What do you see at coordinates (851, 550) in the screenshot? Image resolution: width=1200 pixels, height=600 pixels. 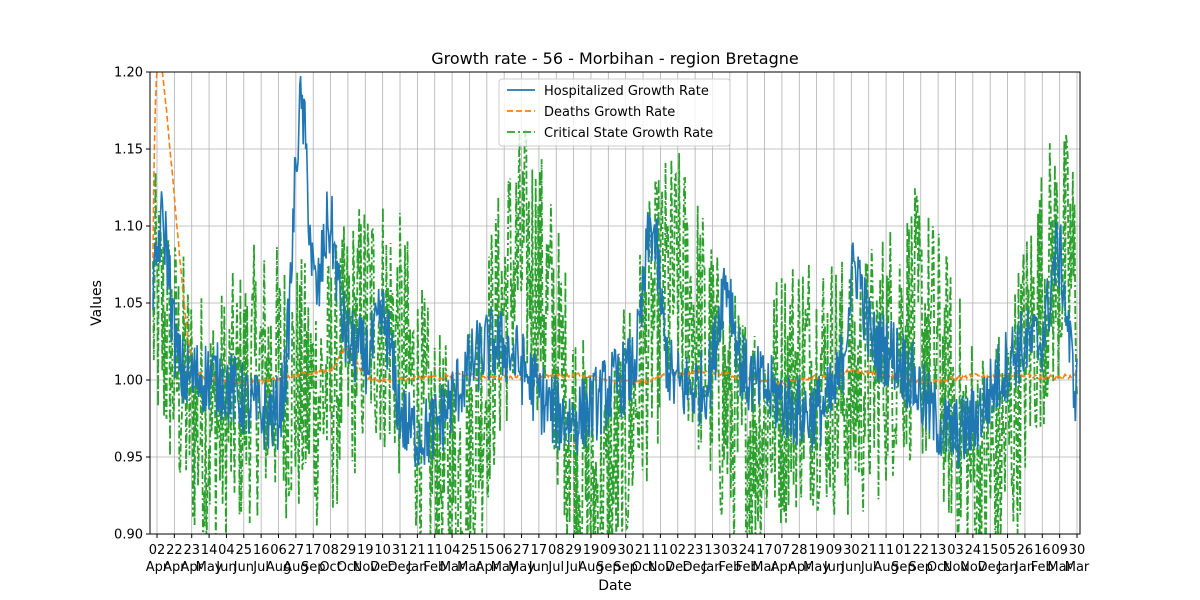 I see `x-tick-day: 30` at bounding box center [851, 550].